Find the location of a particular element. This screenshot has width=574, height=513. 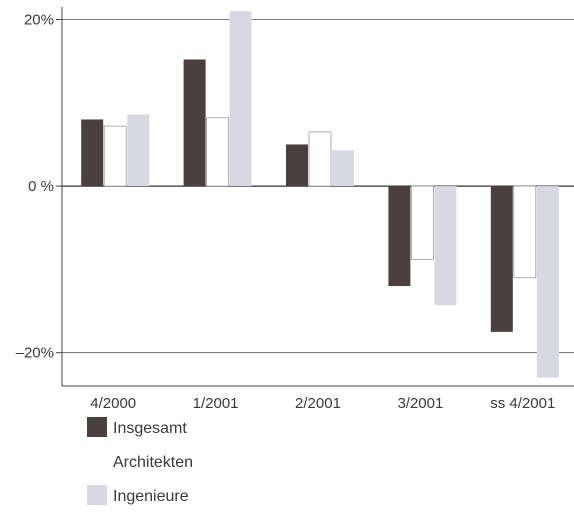

legend-label-insgesamt: Insgesamt is located at coordinates (150, 428).